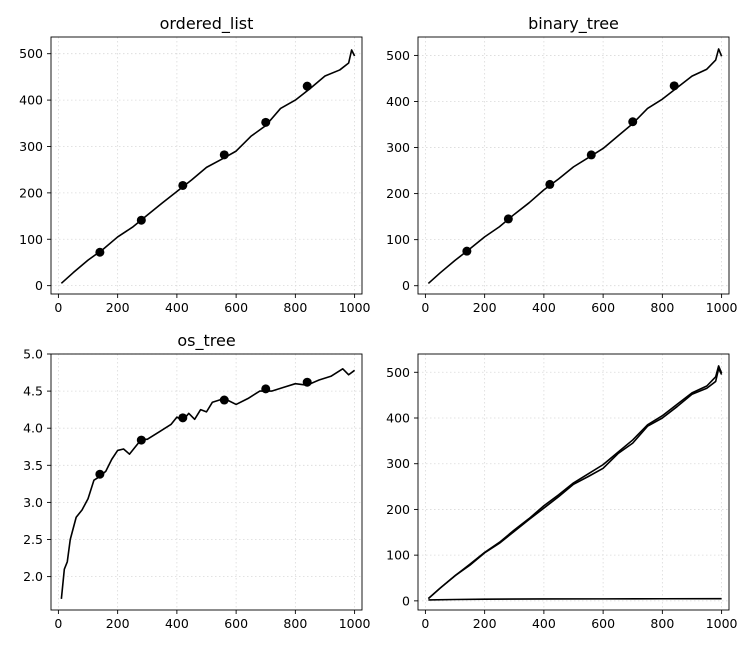 The image size is (749, 649). Describe the element at coordinates (207, 24) in the screenshot. I see `chart-title: ordered_list` at that location.